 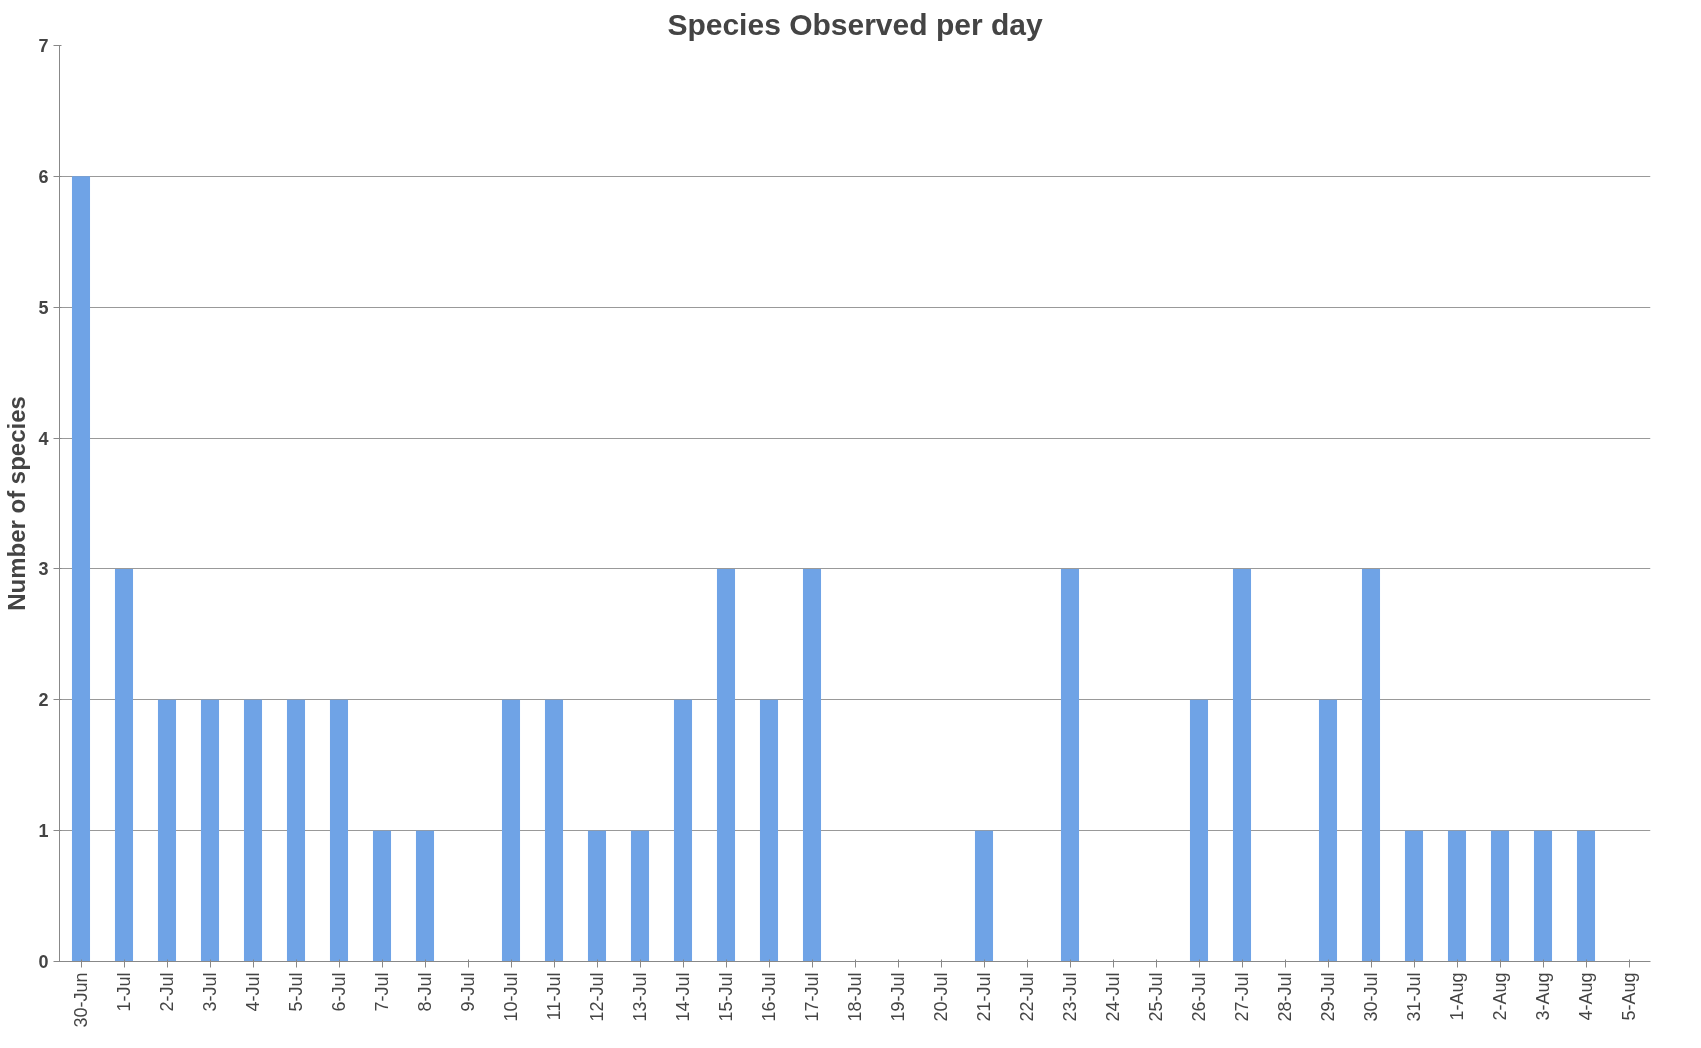 What do you see at coordinates (984, 997) in the screenshot?
I see `x-tick-label: 21-Jul` at bounding box center [984, 997].